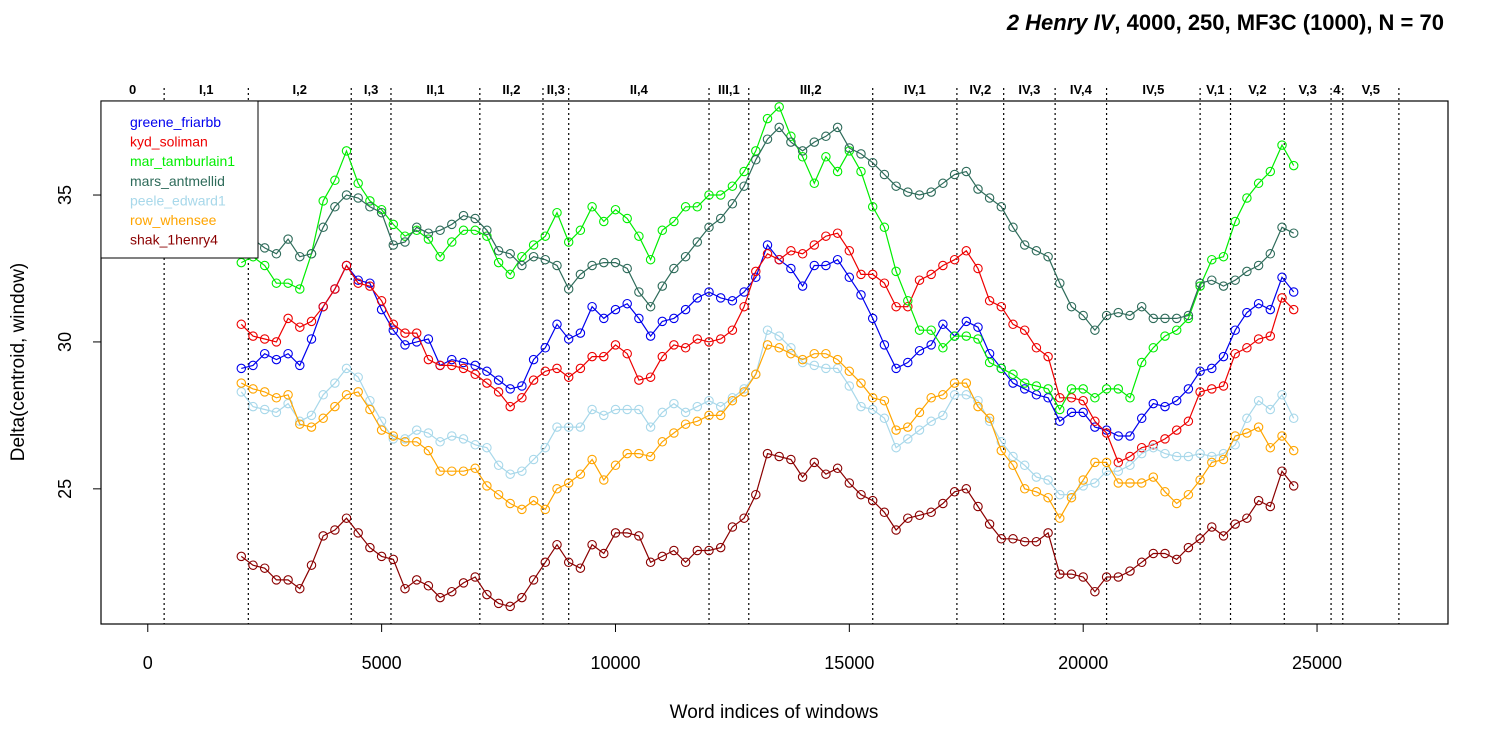  I want to click on legend-item: greene_friarbb, so click(175, 122).